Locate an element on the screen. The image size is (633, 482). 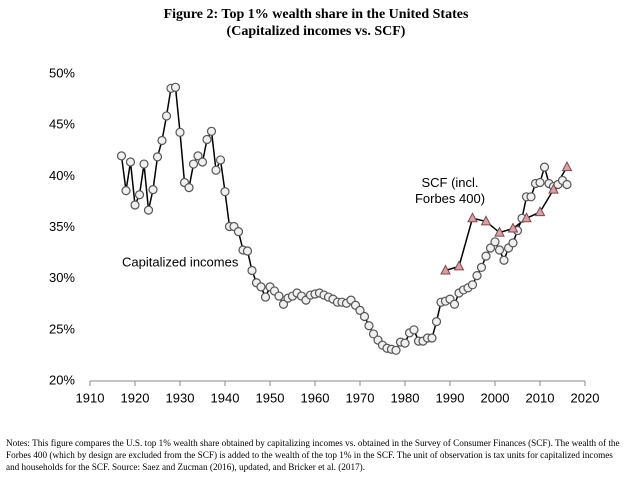
x-tick-label: 2000 is located at coordinates (495, 397).